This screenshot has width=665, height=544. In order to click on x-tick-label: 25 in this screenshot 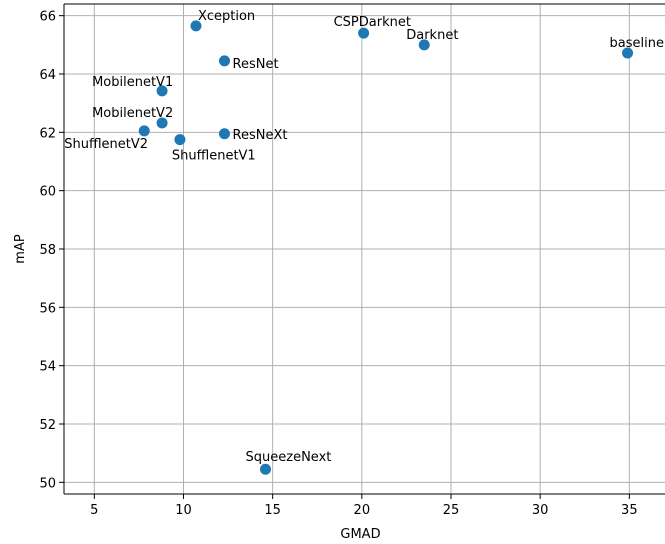, I will do `click(451, 510)`.